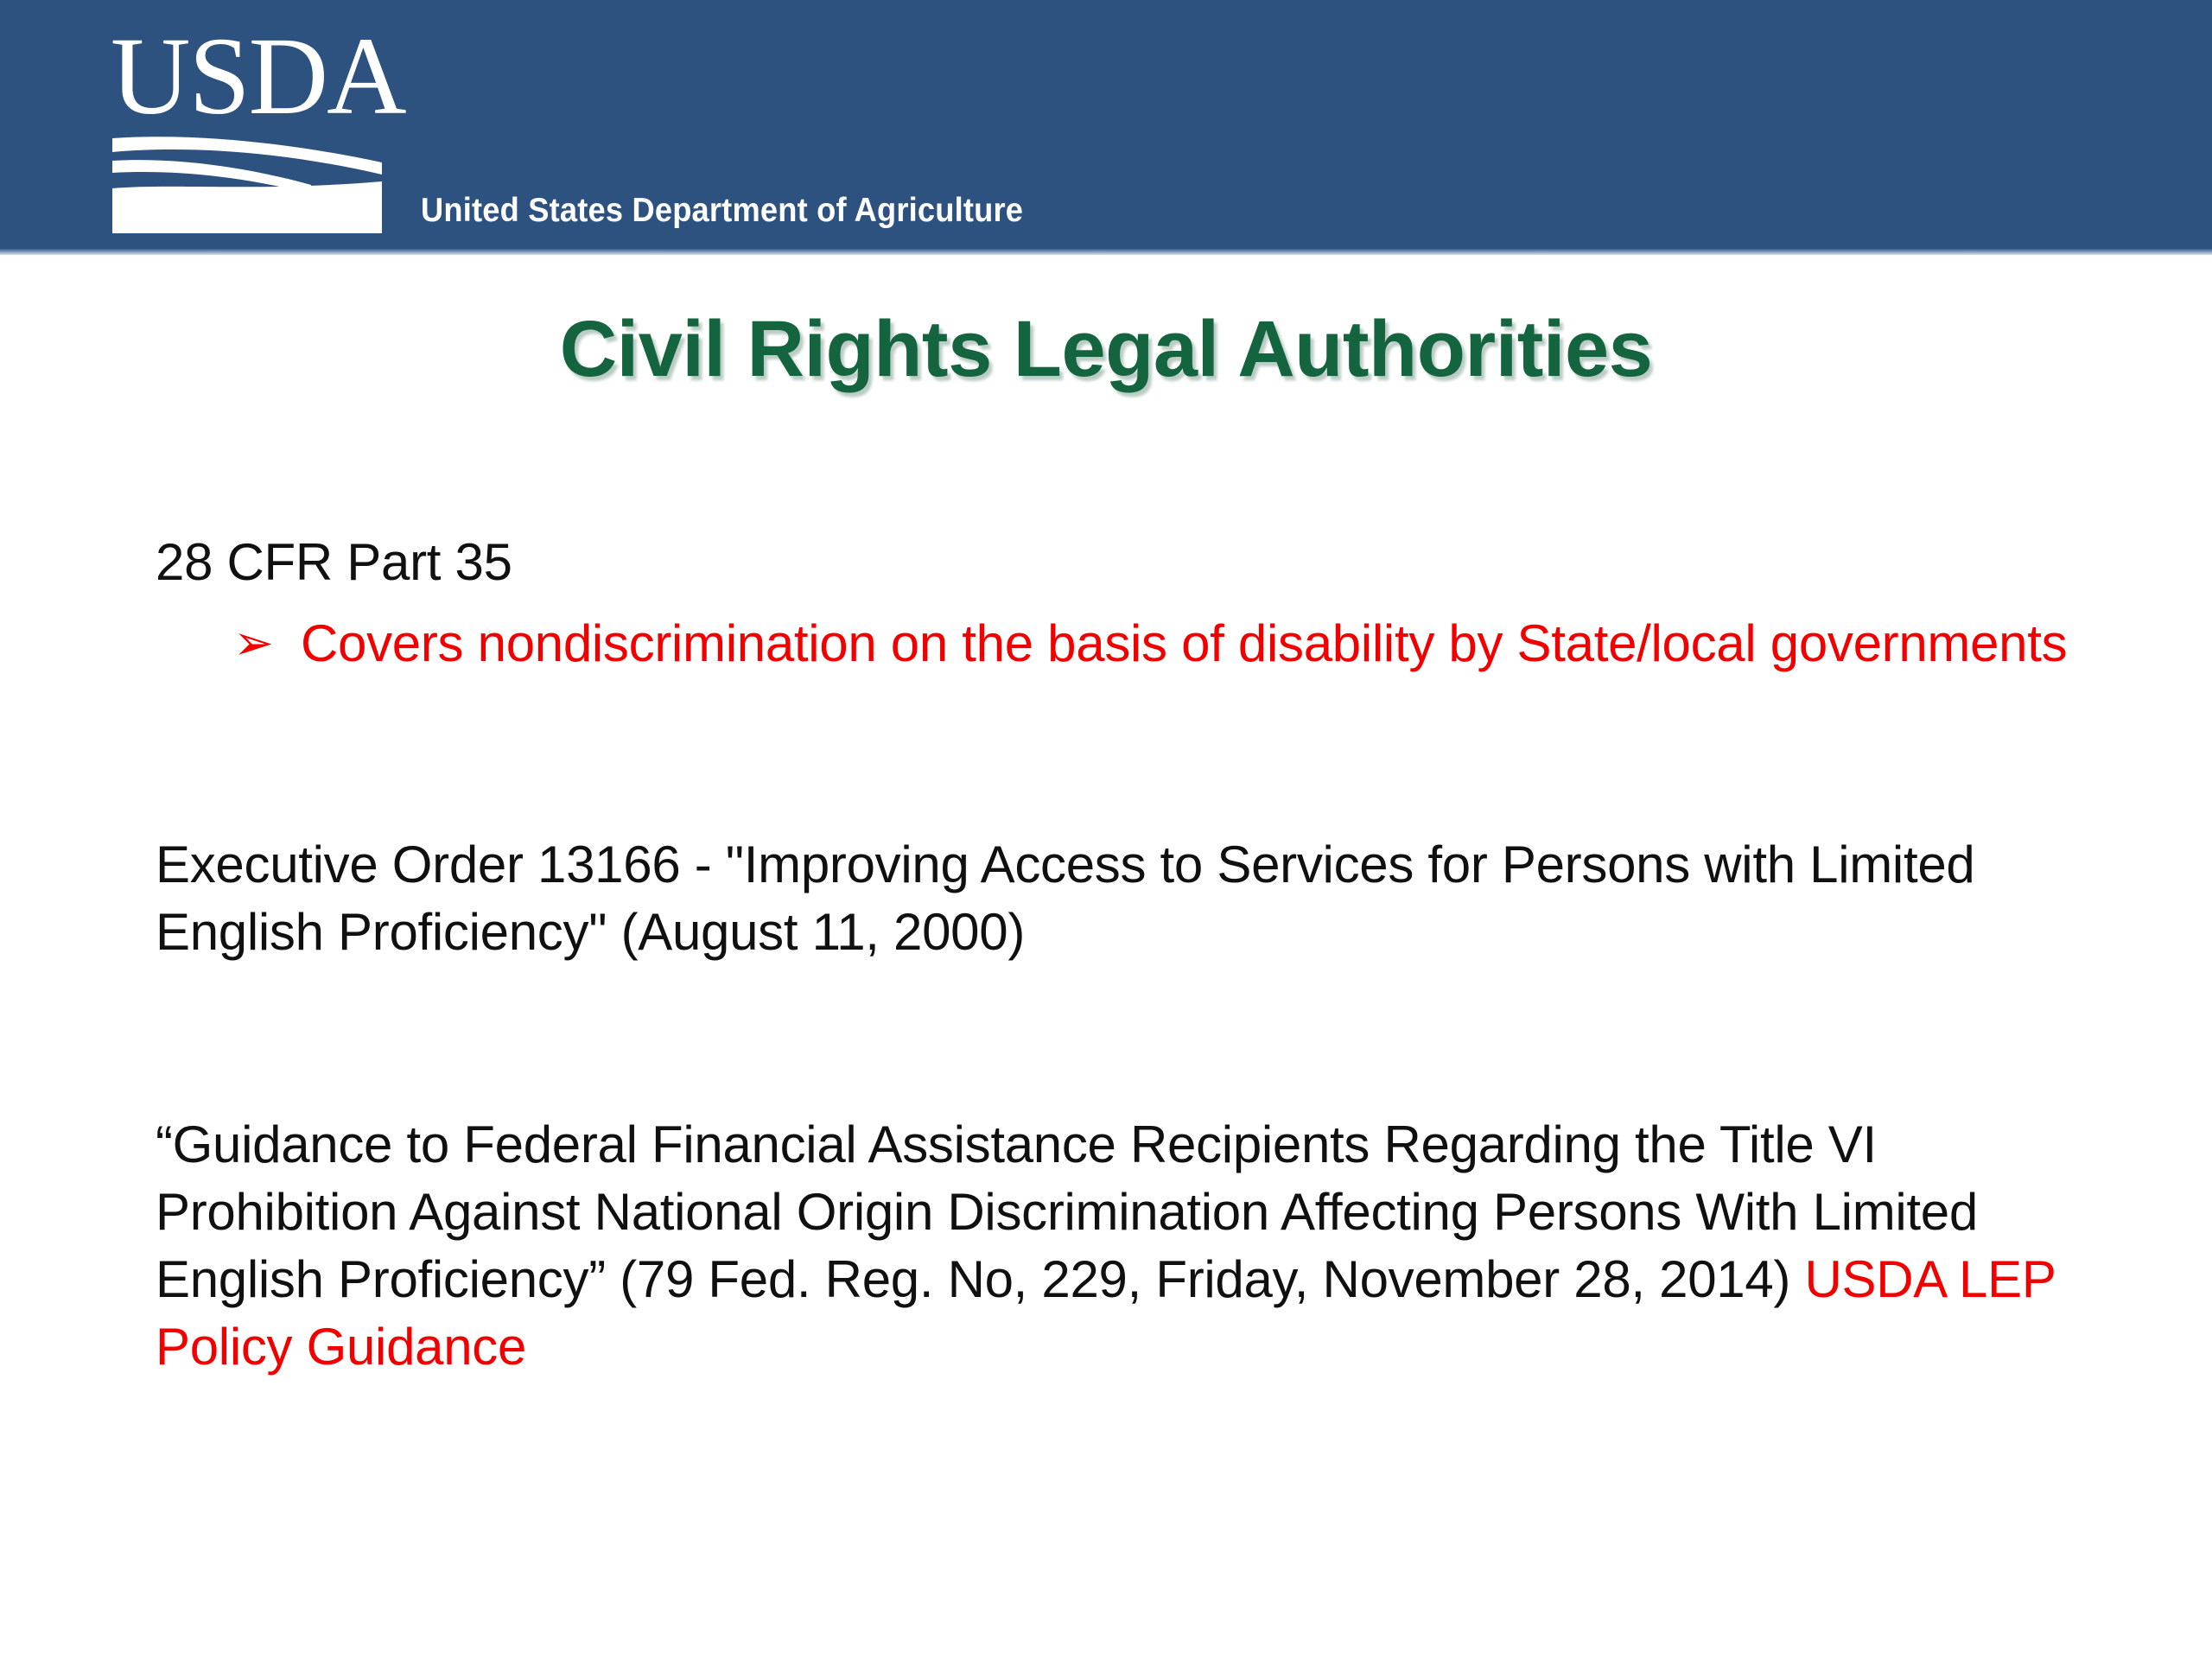 Image resolution: width=2212 pixels, height=1659 pixels. I want to click on usda-swoosh-emblem-icon, so click(247, 182).